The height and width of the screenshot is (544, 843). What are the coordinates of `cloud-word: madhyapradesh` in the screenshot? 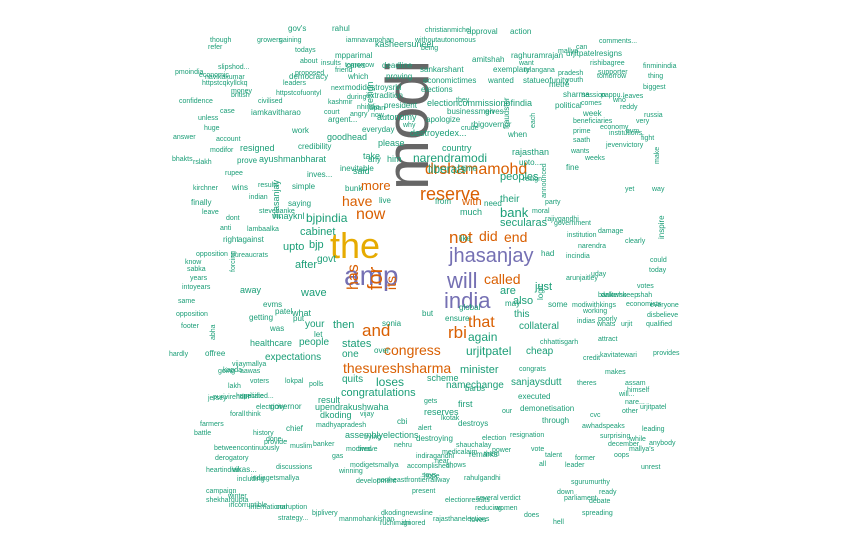 It's located at (341, 425).